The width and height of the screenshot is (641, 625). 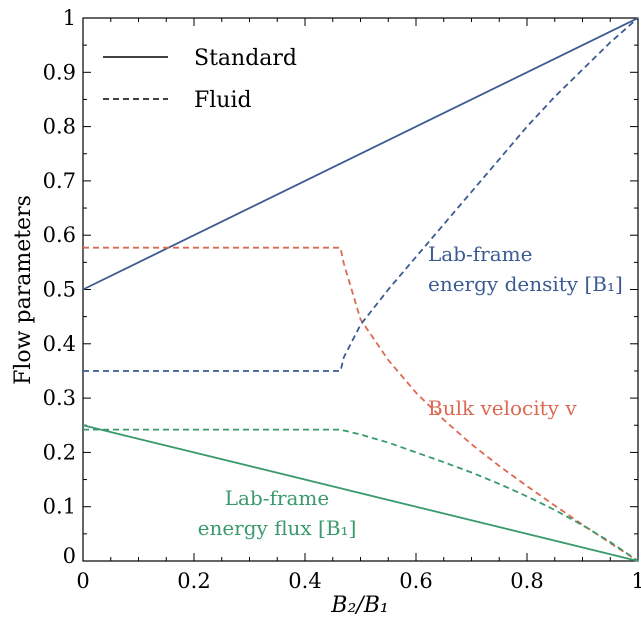 I want to click on y-axis-label: Flow parameters, so click(x=23, y=290).